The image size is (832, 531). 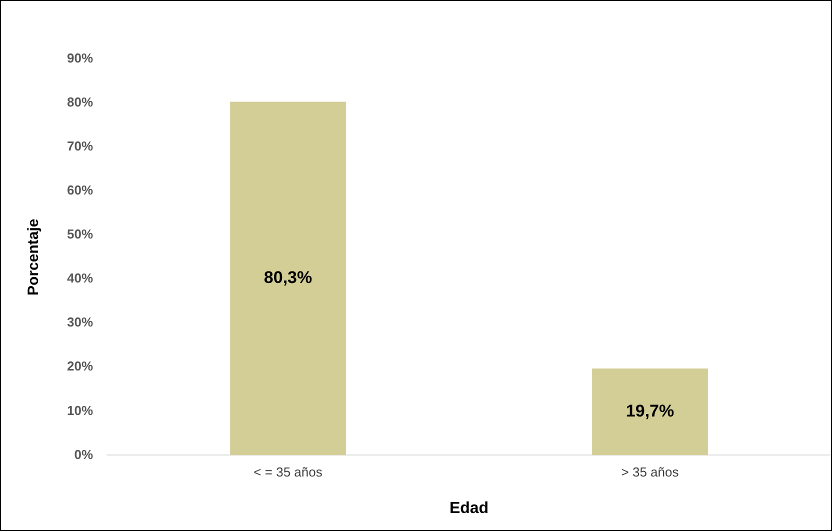 What do you see at coordinates (80, 102) in the screenshot?
I see `y-tick-label: 80%` at bounding box center [80, 102].